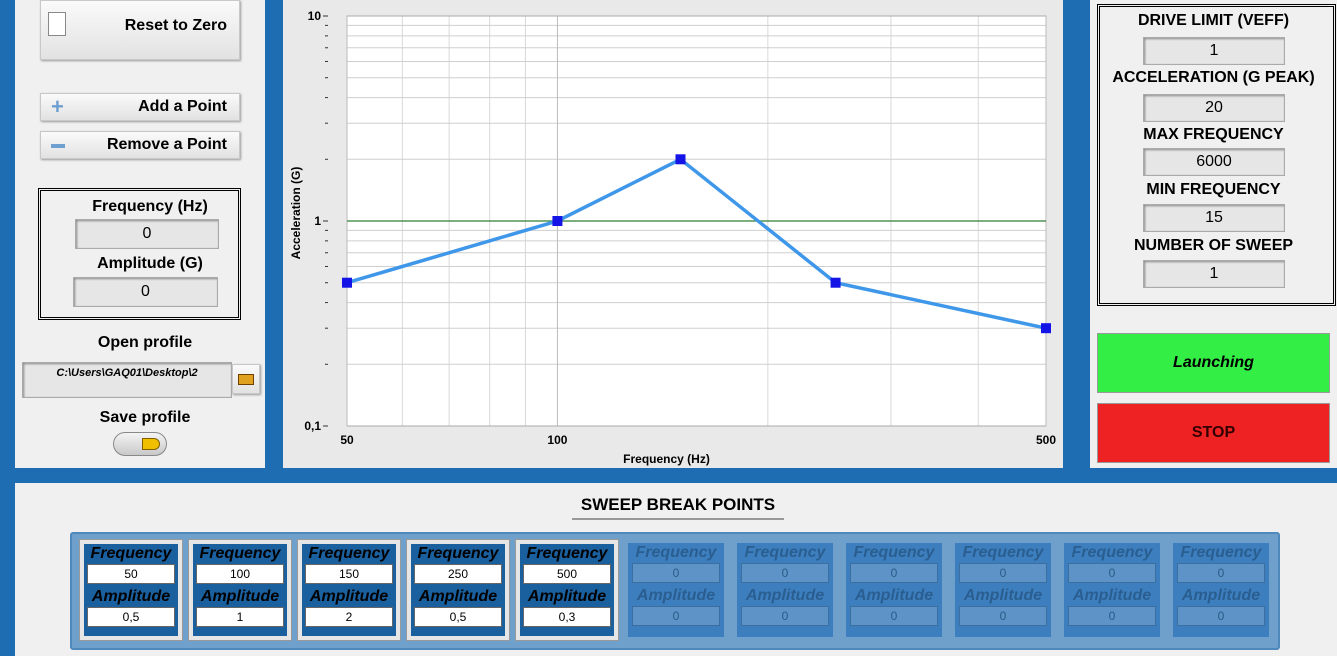 The width and height of the screenshot is (1337, 656). Describe the element at coordinates (166, 144) in the screenshot. I see `remove-label: Remove a Point` at that location.